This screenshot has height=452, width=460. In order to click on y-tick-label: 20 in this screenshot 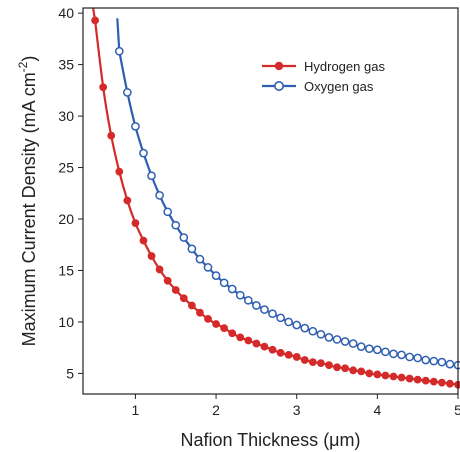, I will do `click(66, 219)`.